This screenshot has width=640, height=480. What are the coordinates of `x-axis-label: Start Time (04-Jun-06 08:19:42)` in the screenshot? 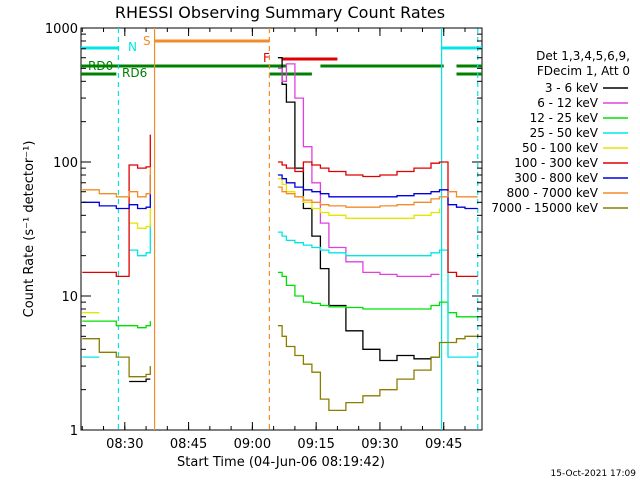 It's located at (281, 462).